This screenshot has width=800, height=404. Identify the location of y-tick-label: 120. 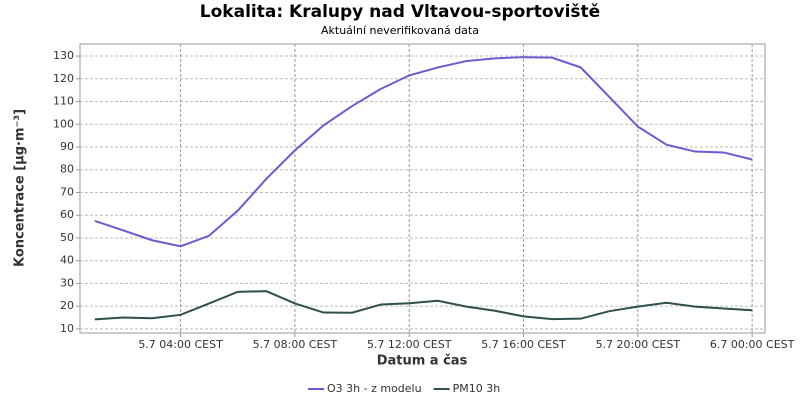
(63, 78).